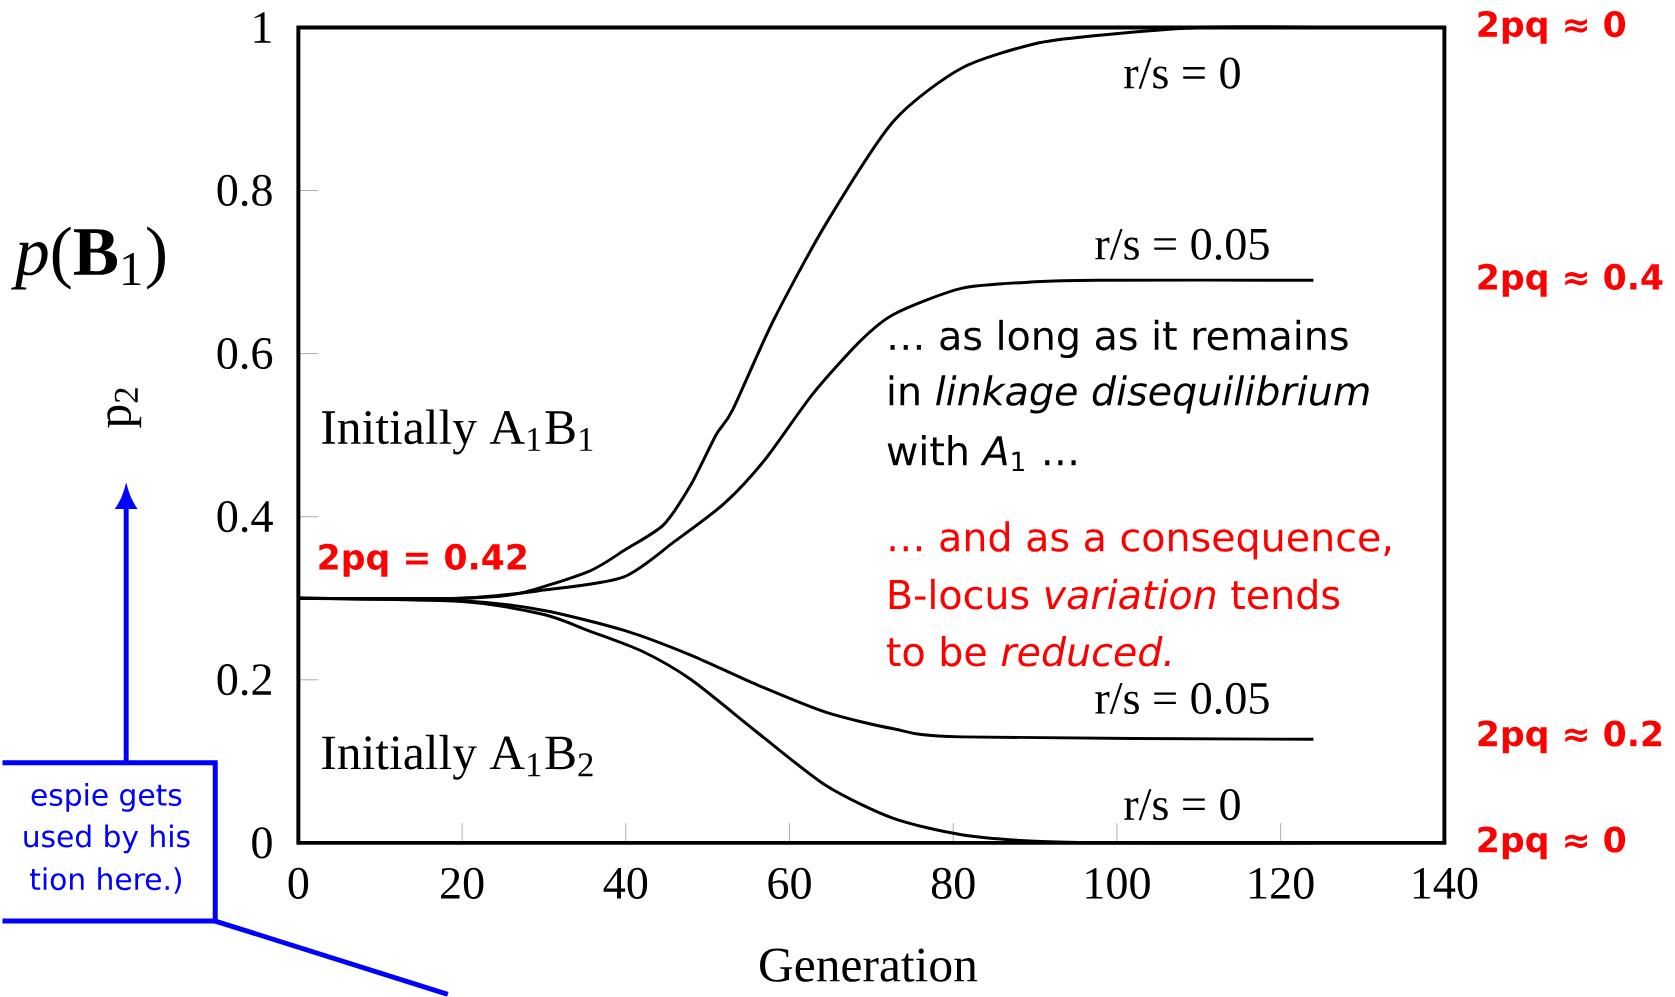 The image size is (1675, 997). I want to click on x-tick-label: 140, so click(1445, 883).